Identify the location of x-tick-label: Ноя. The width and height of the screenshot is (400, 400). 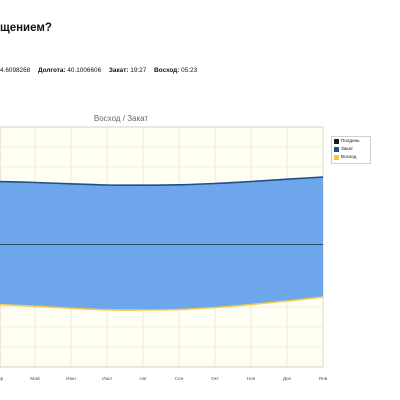
(251, 379).